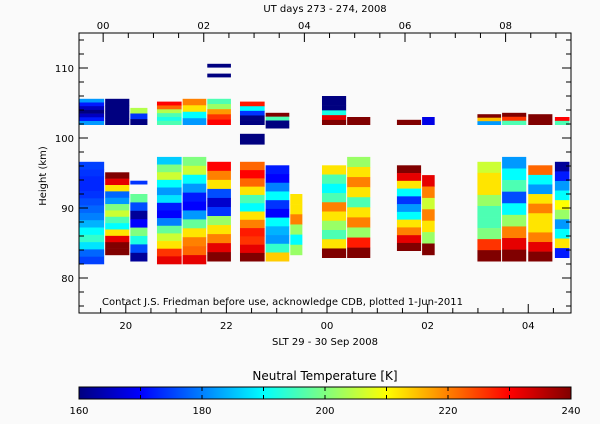  I want to click on ut-tick-label: 08, so click(505, 26).